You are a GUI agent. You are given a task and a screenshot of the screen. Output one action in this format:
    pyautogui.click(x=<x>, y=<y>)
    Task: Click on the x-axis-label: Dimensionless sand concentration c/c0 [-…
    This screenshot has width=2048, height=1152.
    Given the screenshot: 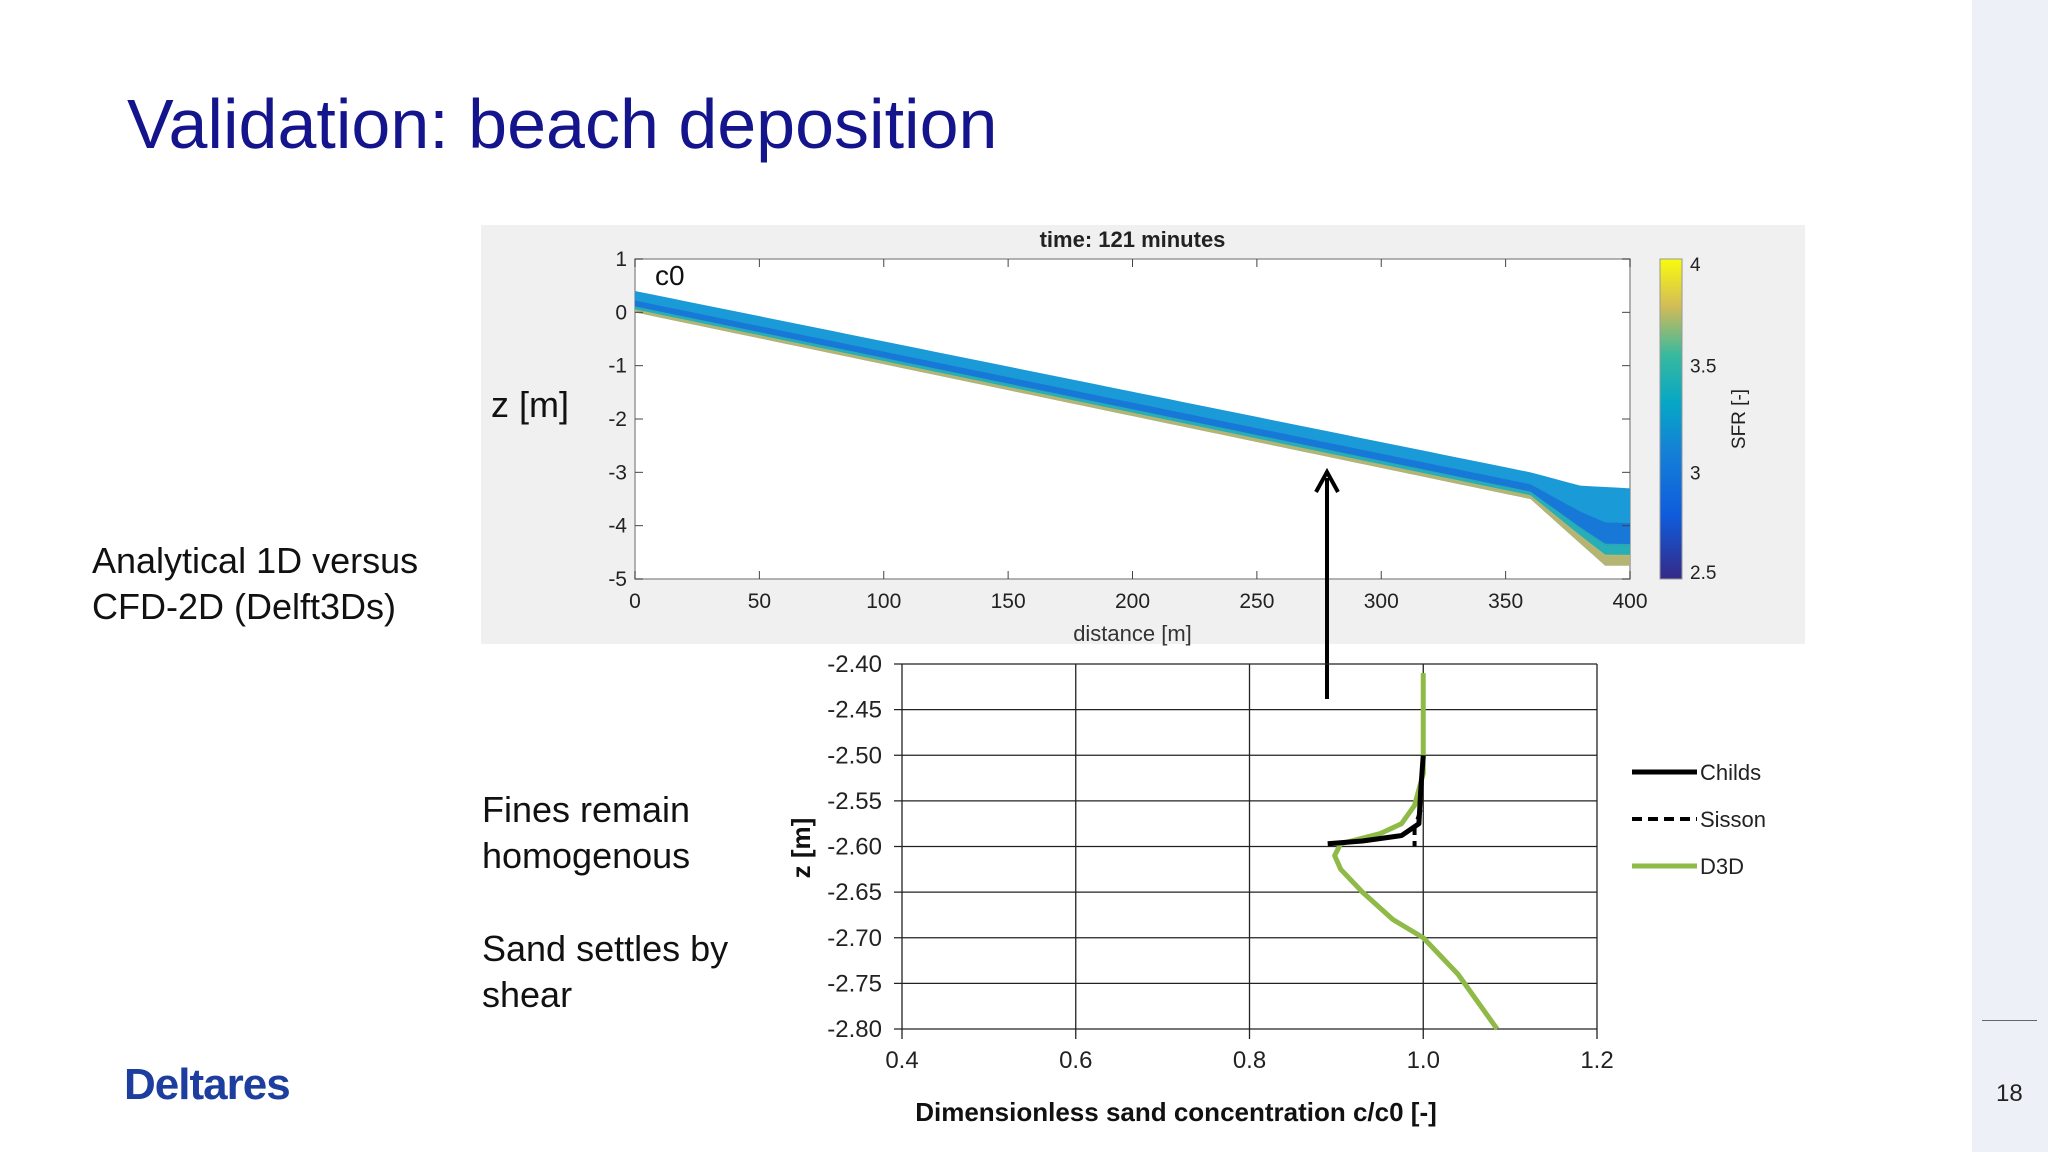 What is the action you would take?
    pyautogui.click(x=1176, y=1112)
    